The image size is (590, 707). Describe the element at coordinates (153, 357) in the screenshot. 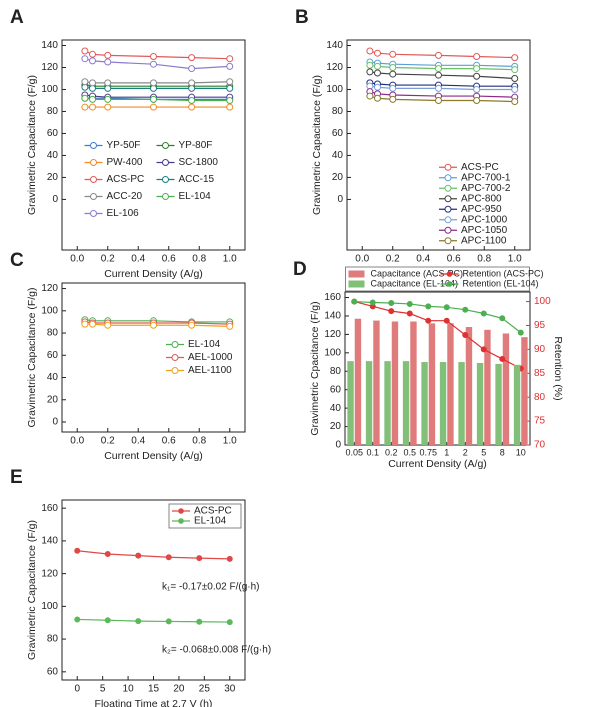

I see `plot-frame` at that location.